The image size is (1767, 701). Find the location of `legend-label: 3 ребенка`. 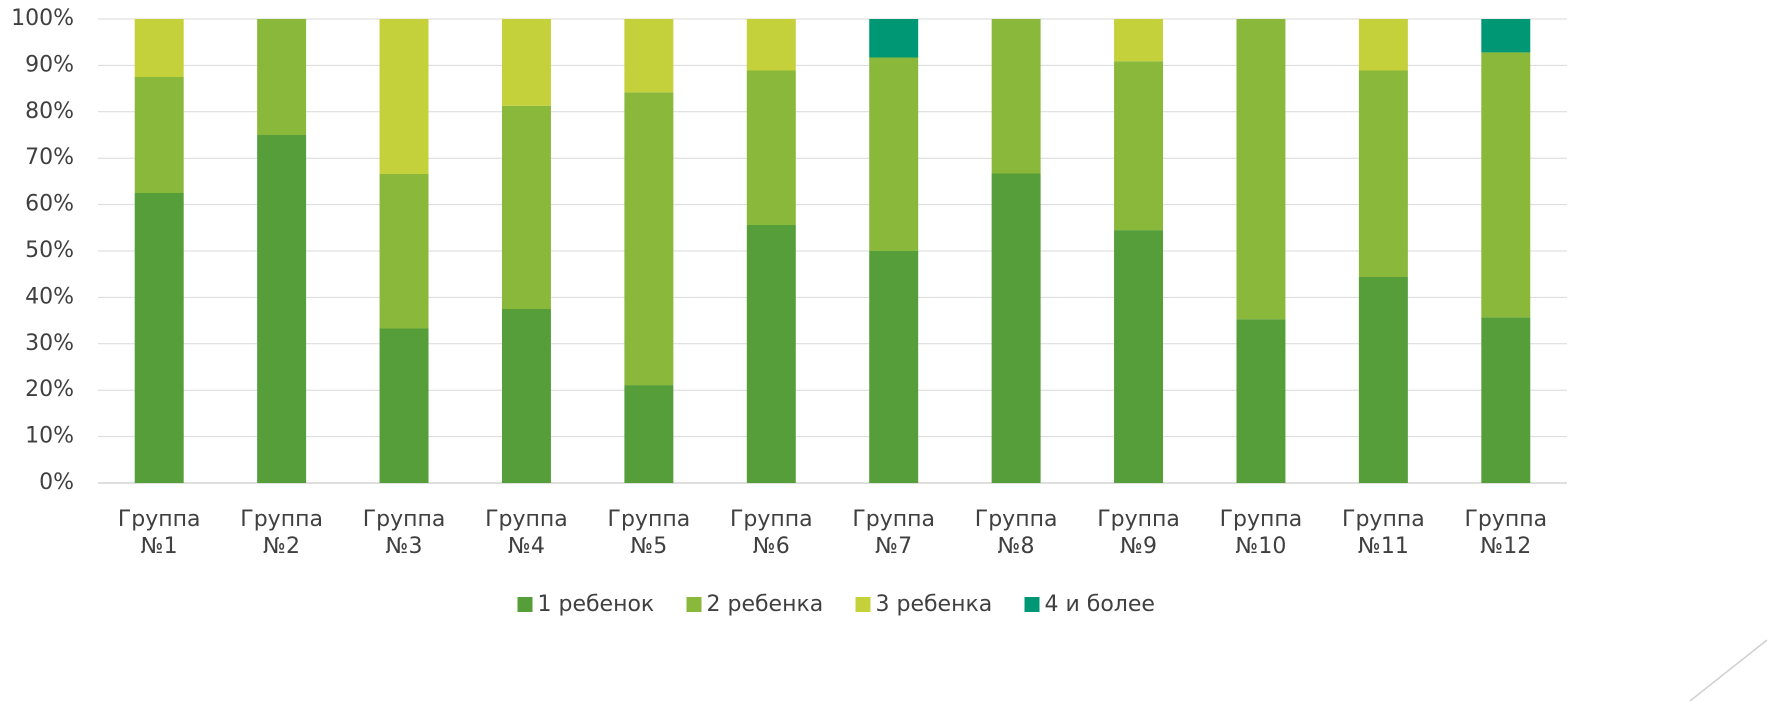

legend-label: 3 ребенка is located at coordinates (934, 604).